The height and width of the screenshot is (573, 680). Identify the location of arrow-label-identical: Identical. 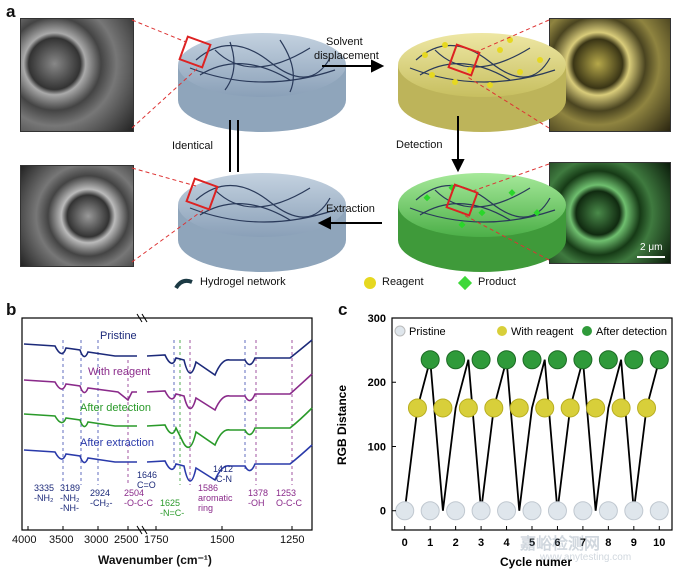
(192, 146).